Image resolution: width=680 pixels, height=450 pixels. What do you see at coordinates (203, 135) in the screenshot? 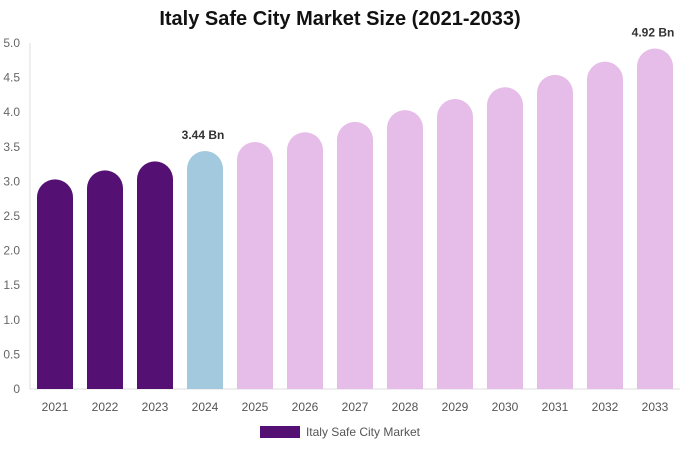
I see `data-label: 3.44 Bn` at bounding box center [203, 135].